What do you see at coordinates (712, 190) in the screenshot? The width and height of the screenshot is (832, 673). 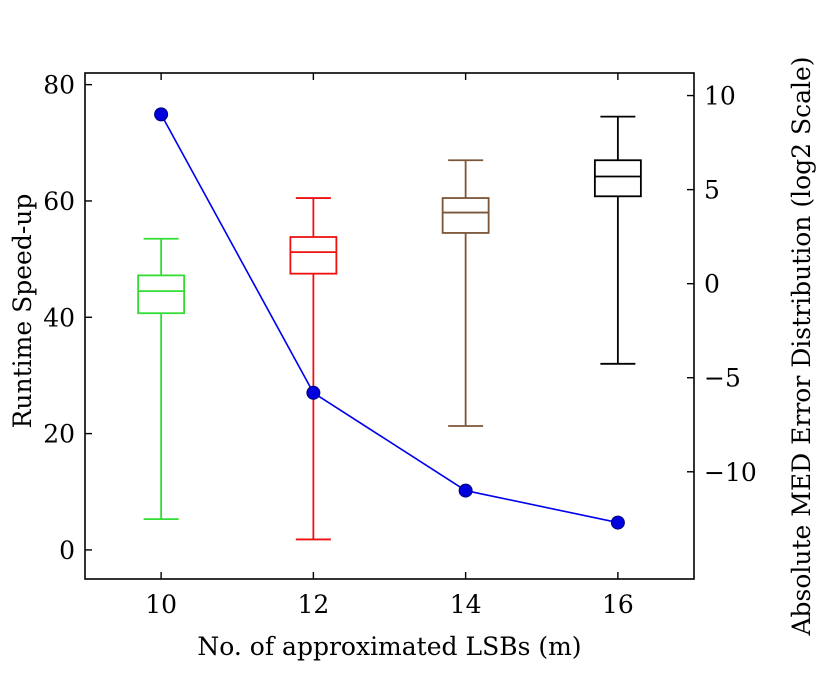 I see `y2-tick-label: 5` at bounding box center [712, 190].